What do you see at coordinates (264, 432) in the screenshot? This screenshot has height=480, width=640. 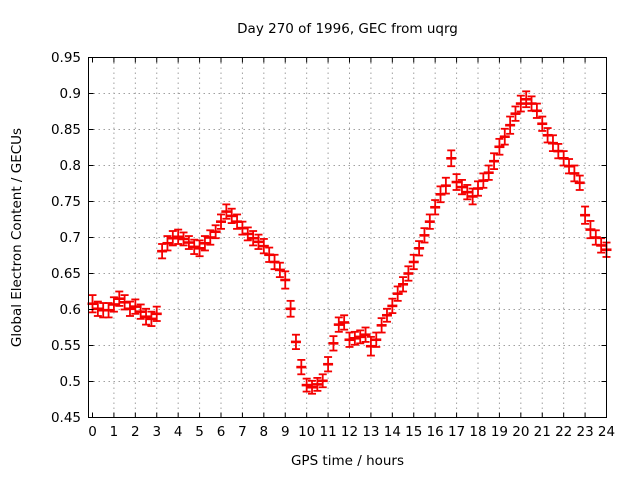 I see `x-tick-label: 8` at bounding box center [264, 432].